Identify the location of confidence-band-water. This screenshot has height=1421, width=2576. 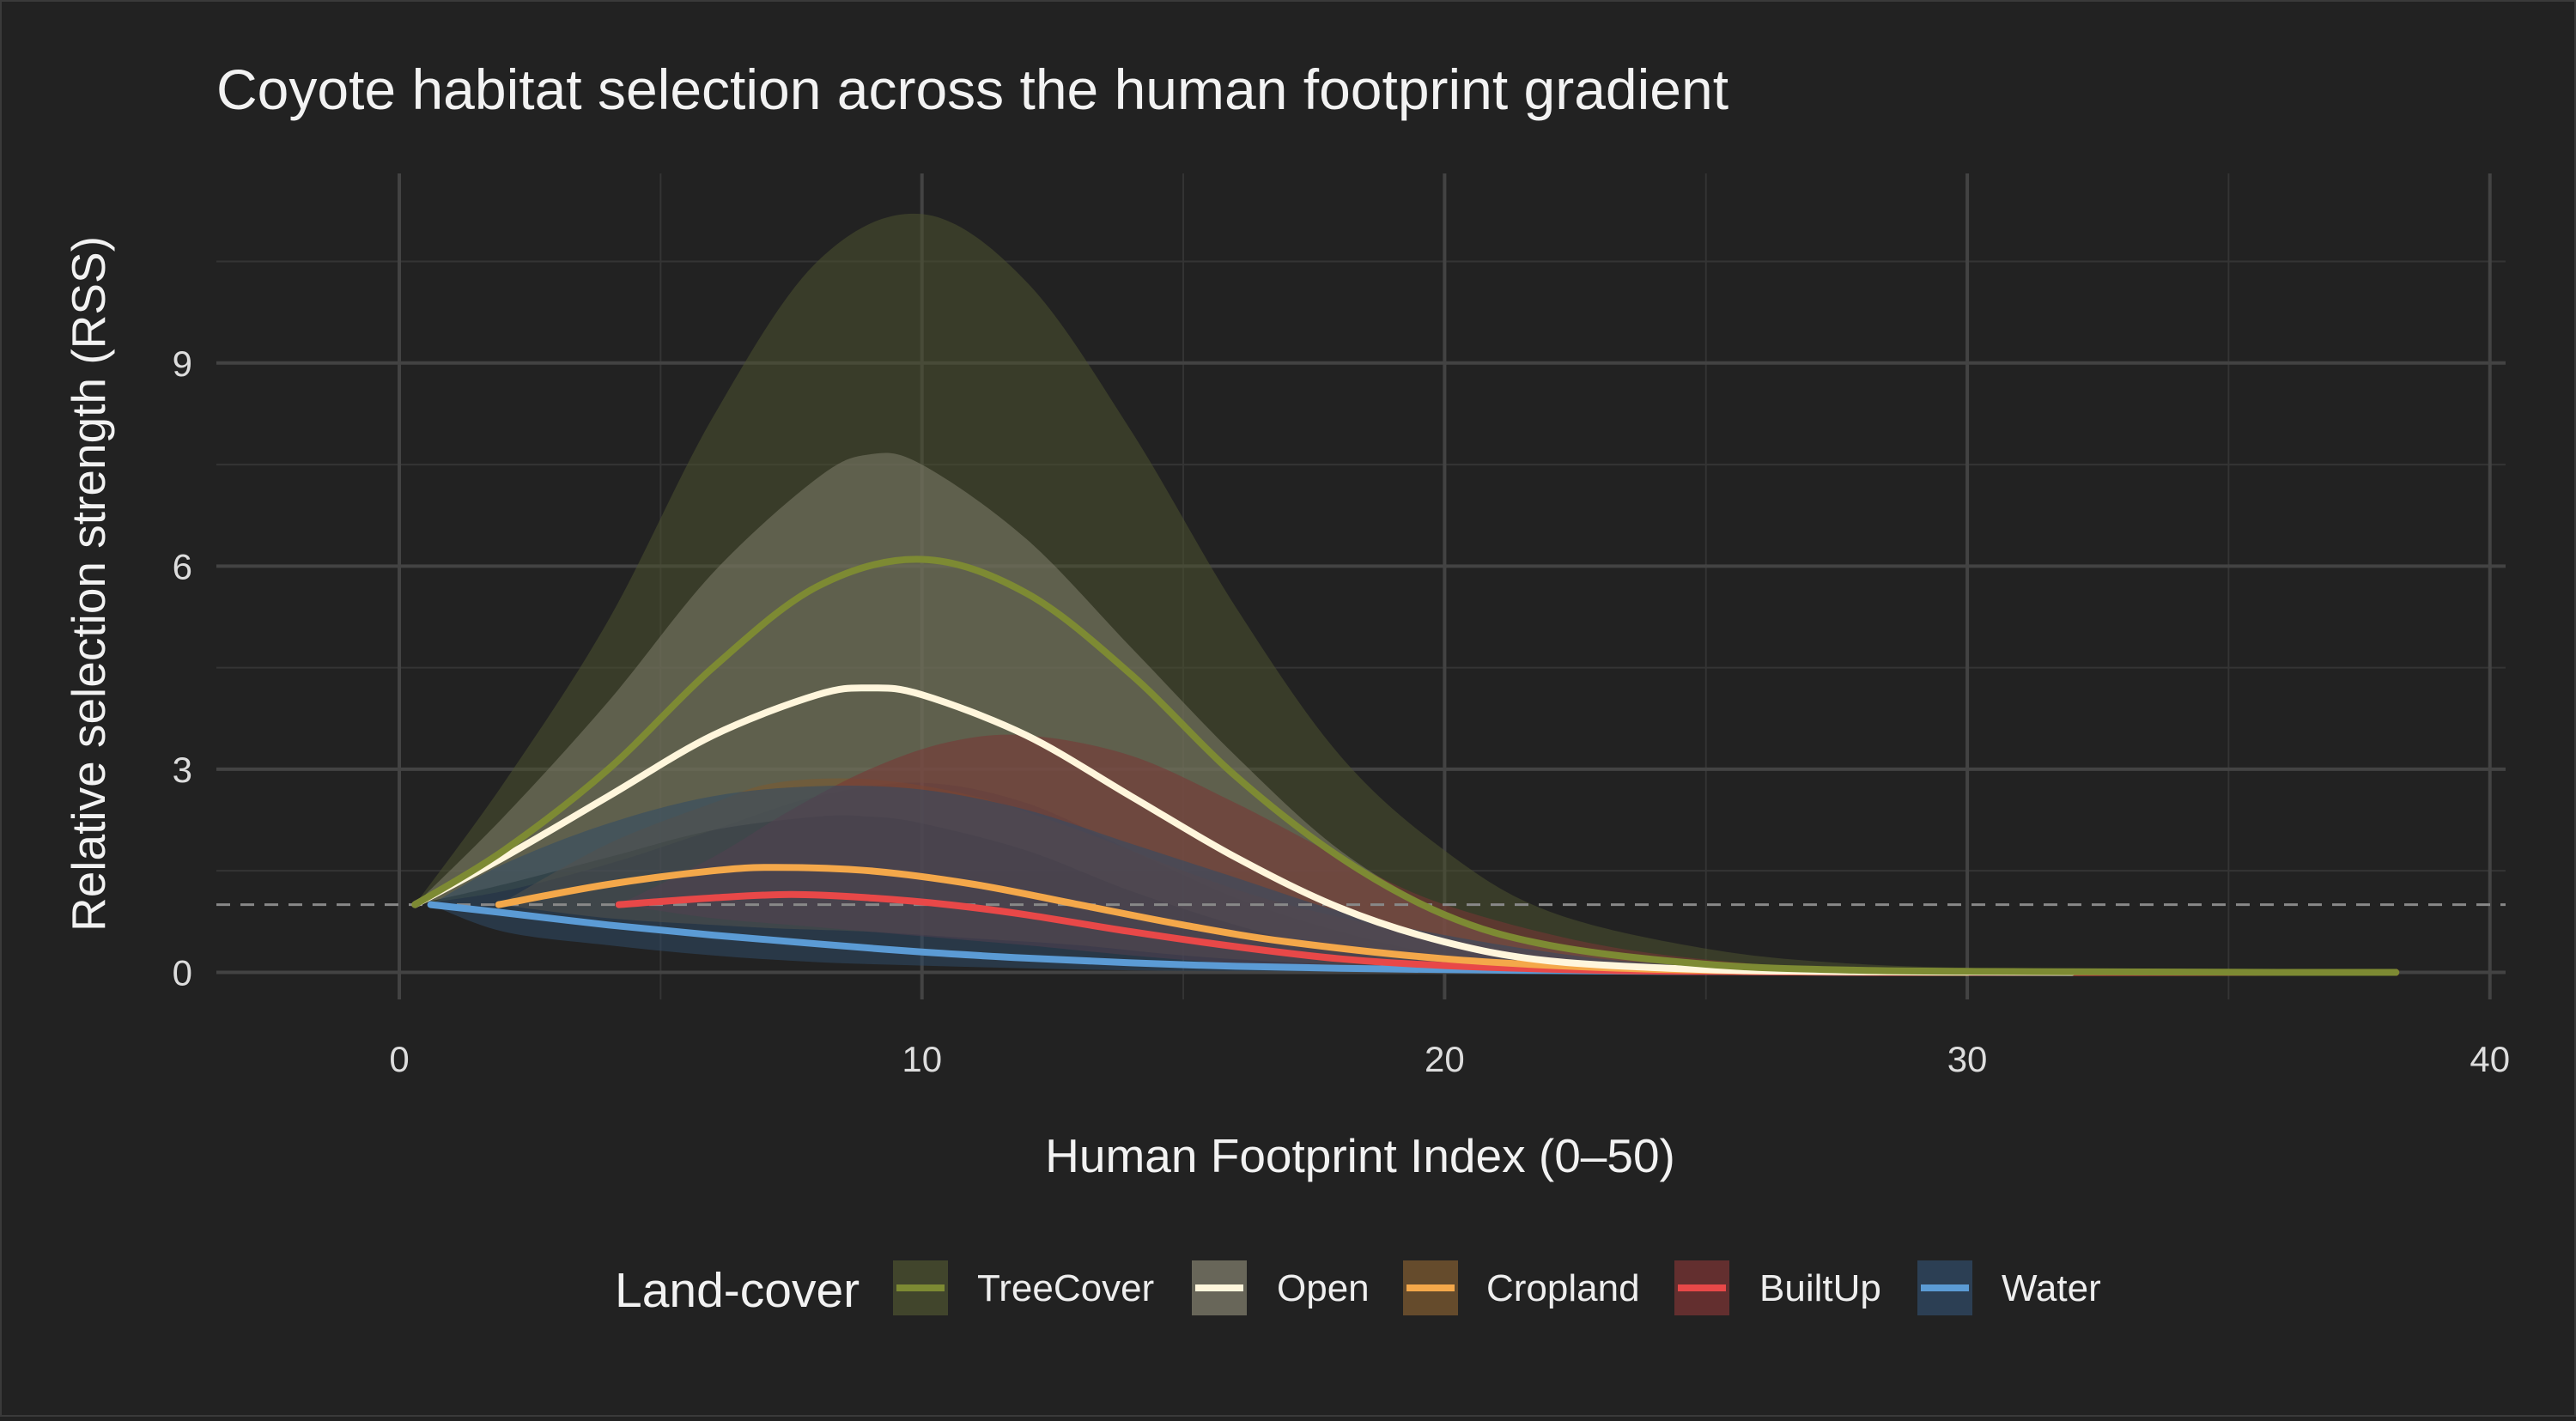
(1155, 879).